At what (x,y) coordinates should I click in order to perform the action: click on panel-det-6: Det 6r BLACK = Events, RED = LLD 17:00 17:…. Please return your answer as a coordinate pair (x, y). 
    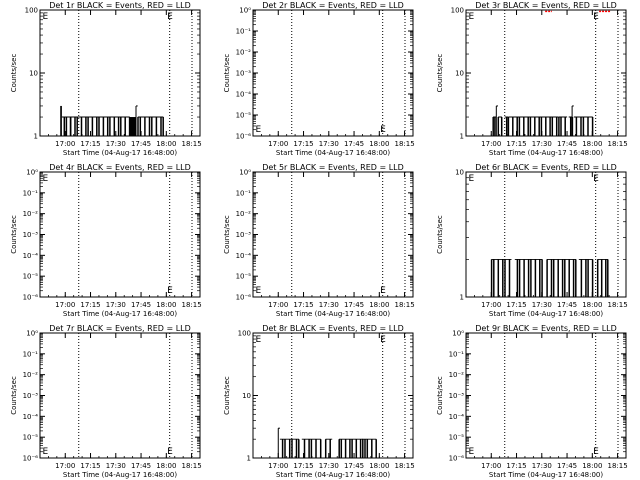
    Looking at the image, I should click on (532, 240).